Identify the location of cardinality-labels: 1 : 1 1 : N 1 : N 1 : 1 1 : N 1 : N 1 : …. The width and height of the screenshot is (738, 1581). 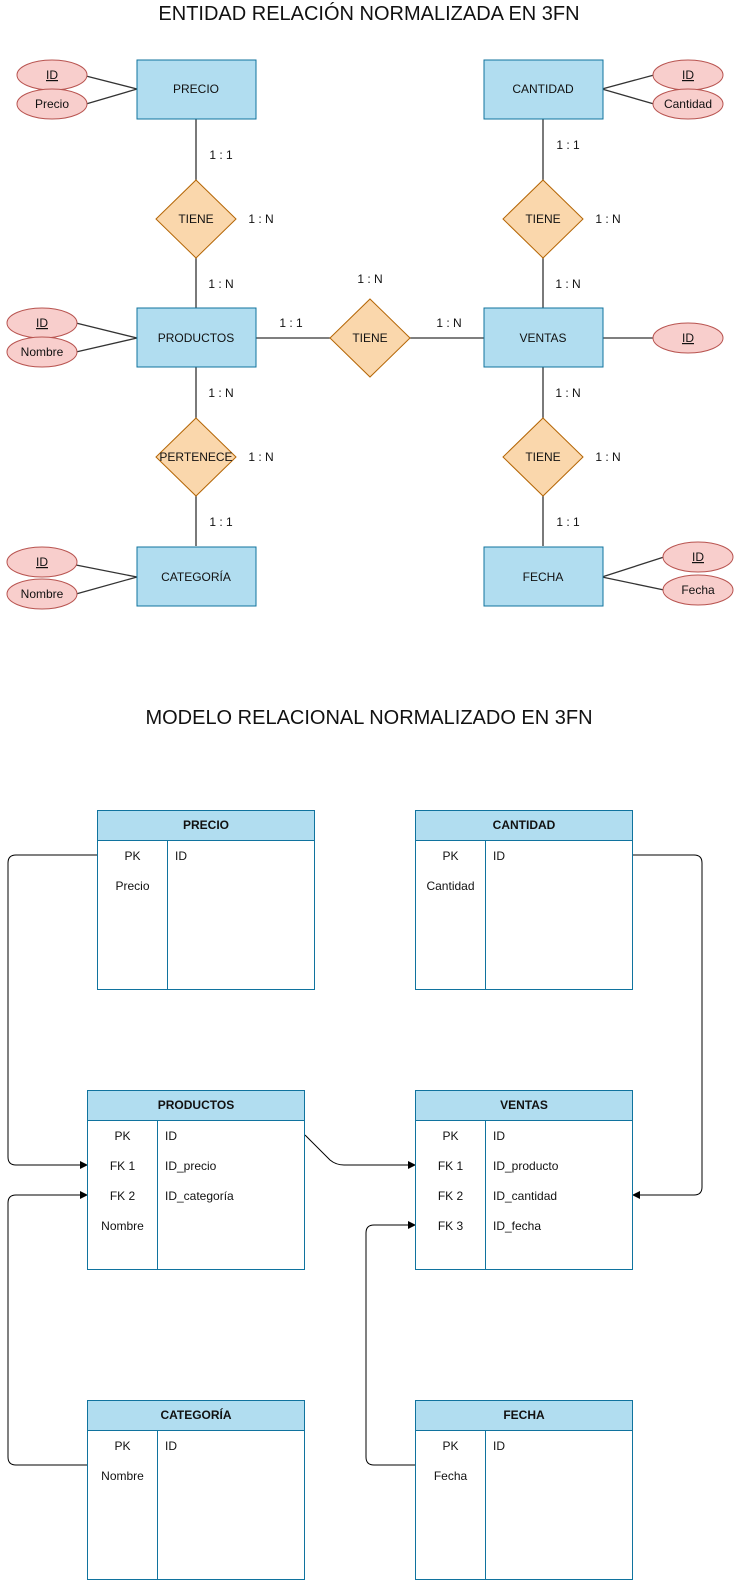
(414, 333).